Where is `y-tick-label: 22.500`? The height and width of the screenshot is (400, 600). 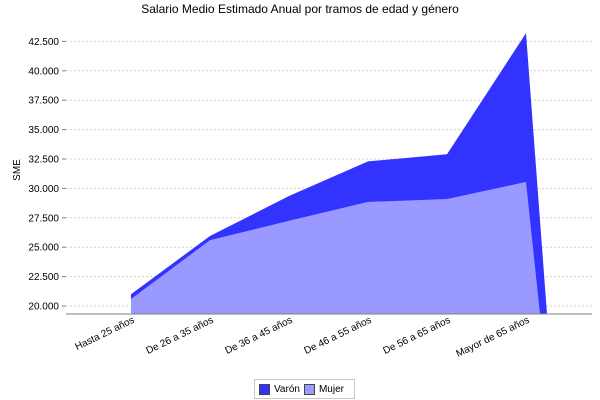
y-tick-label: 22.500 is located at coordinates (43, 277).